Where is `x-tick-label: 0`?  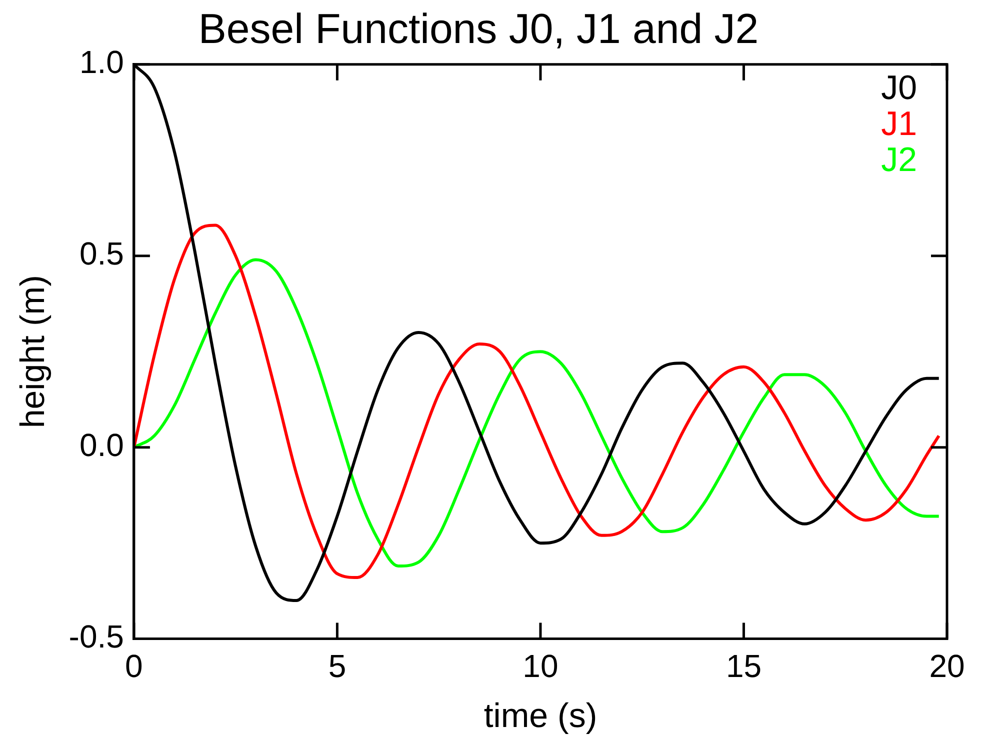
x-tick-label: 0 is located at coordinates (134, 666).